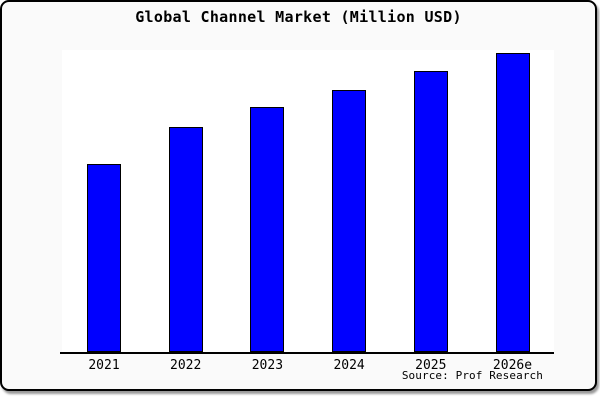 Image resolution: width=600 pixels, height=400 pixels. Describe the element at coordinates (104, 258) in the screenshot. I see `bar-2021` at that location.